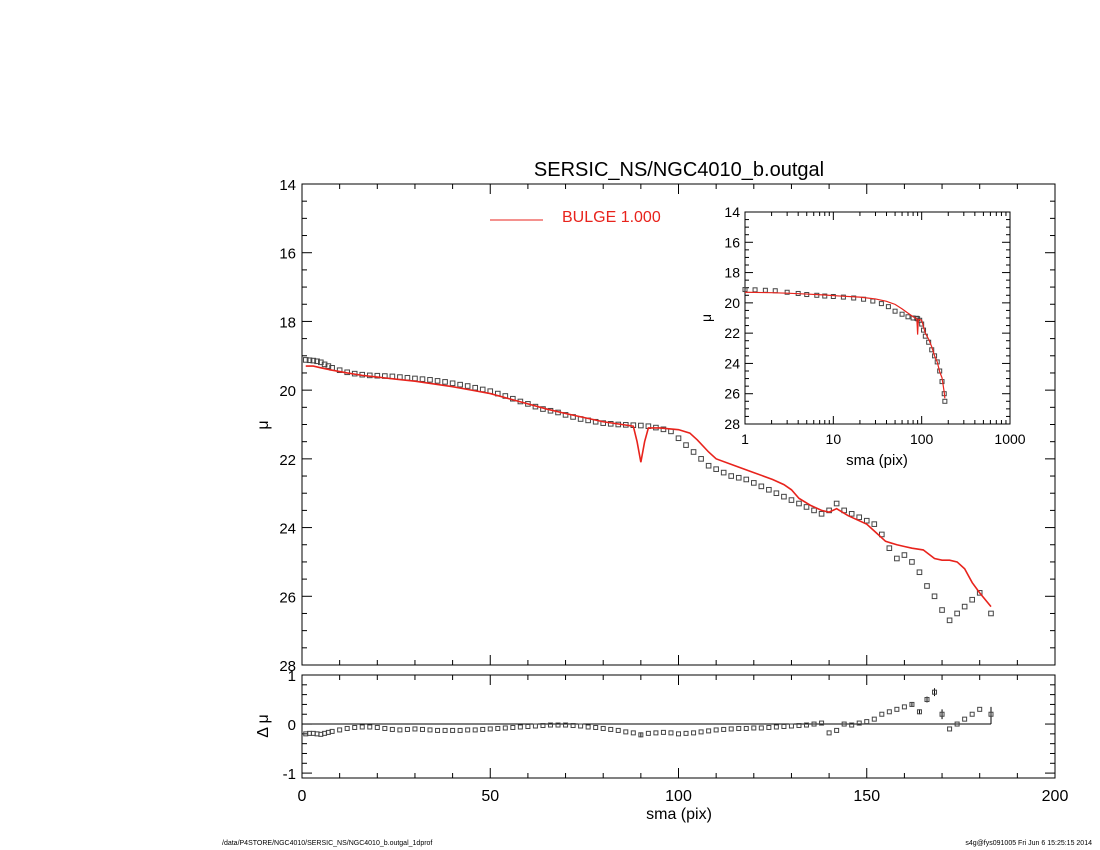 The height and width of the screenshot is (850, 1100). I want to click on main-y-tick-label: 26, so click(287, 597).